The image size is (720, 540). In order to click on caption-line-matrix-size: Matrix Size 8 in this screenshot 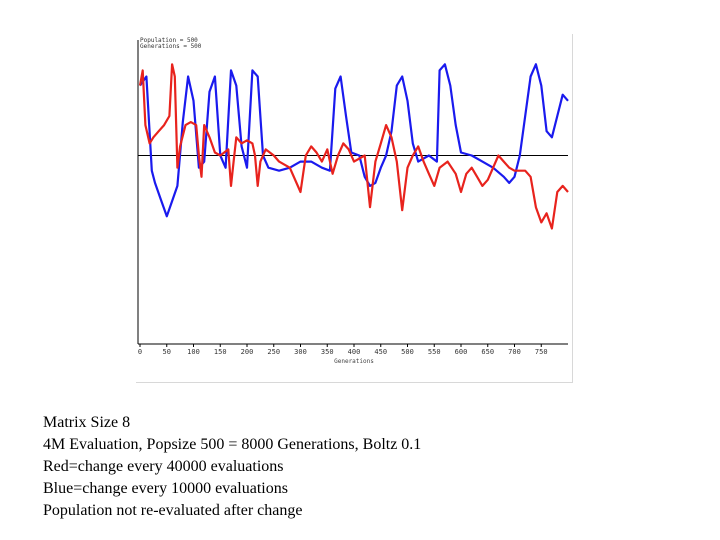, I will do `click(87, 422)`.